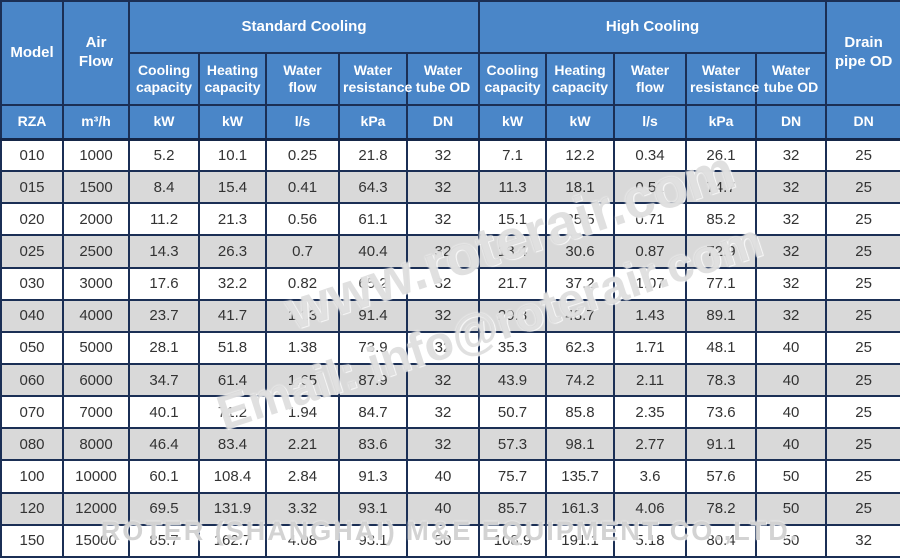 This screenshot has width=900, height=558. I want to click on table-cell: 4.08, so click(302, 540).